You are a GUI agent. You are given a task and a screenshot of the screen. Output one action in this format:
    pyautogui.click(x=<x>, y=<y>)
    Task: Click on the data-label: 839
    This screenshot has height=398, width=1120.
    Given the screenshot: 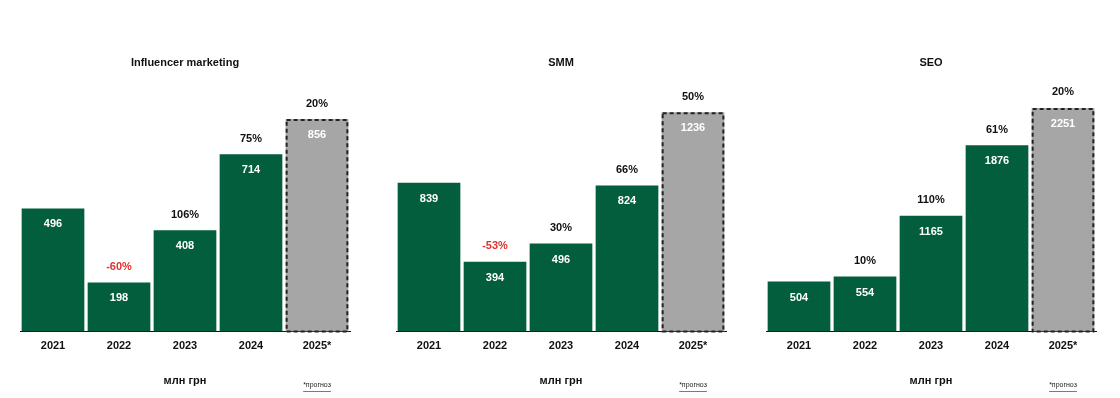 What is the action you would take?
    pyautogui.click(x=429, y=197)
    